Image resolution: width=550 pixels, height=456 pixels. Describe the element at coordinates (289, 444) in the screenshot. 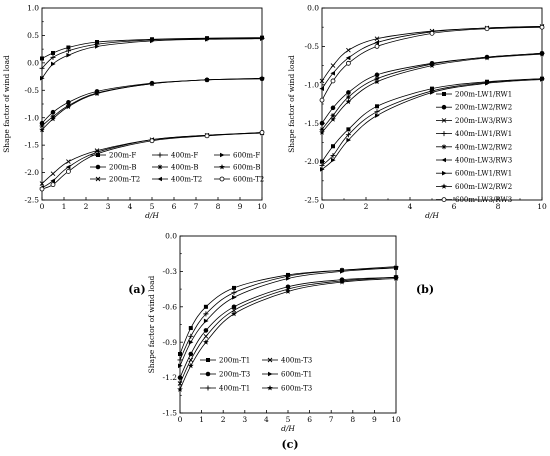

I see `panel-label: (c)` at that location.